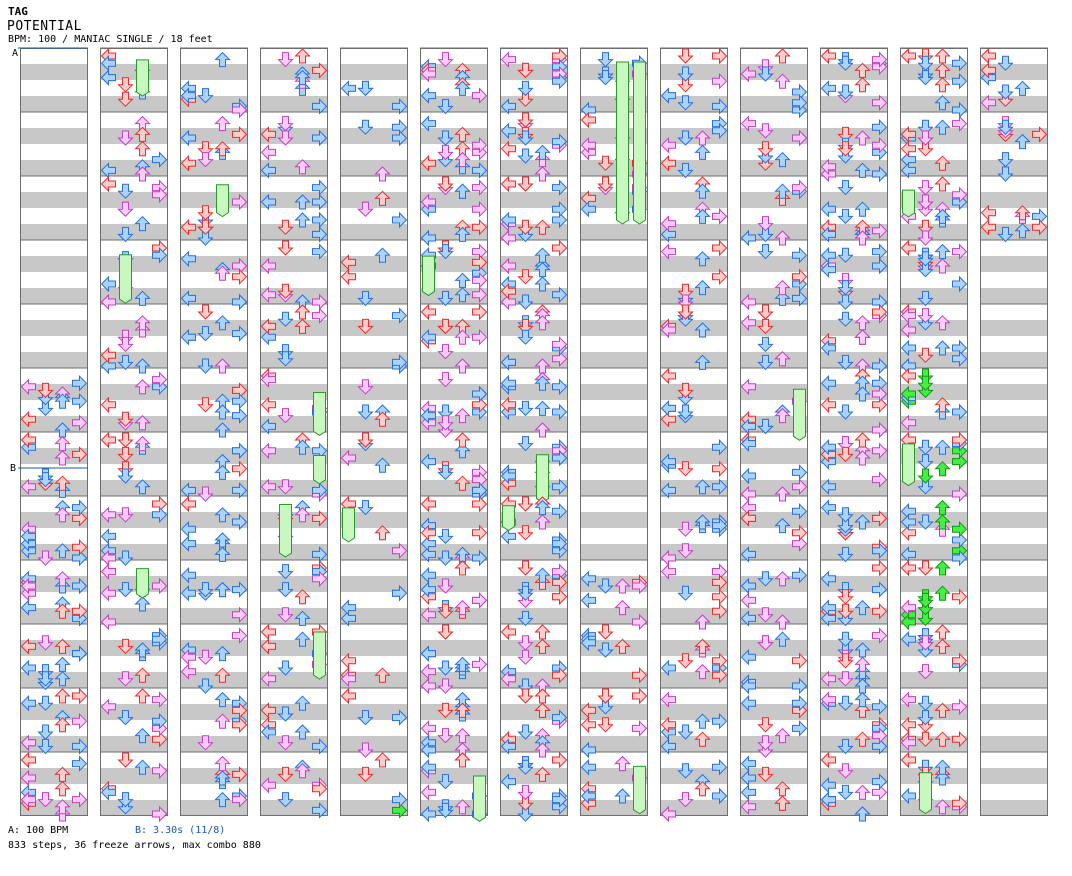  What do you see at coordinates (534, 434) in the screenshot?
I see `chart-column` at bounding box center [534, 434].